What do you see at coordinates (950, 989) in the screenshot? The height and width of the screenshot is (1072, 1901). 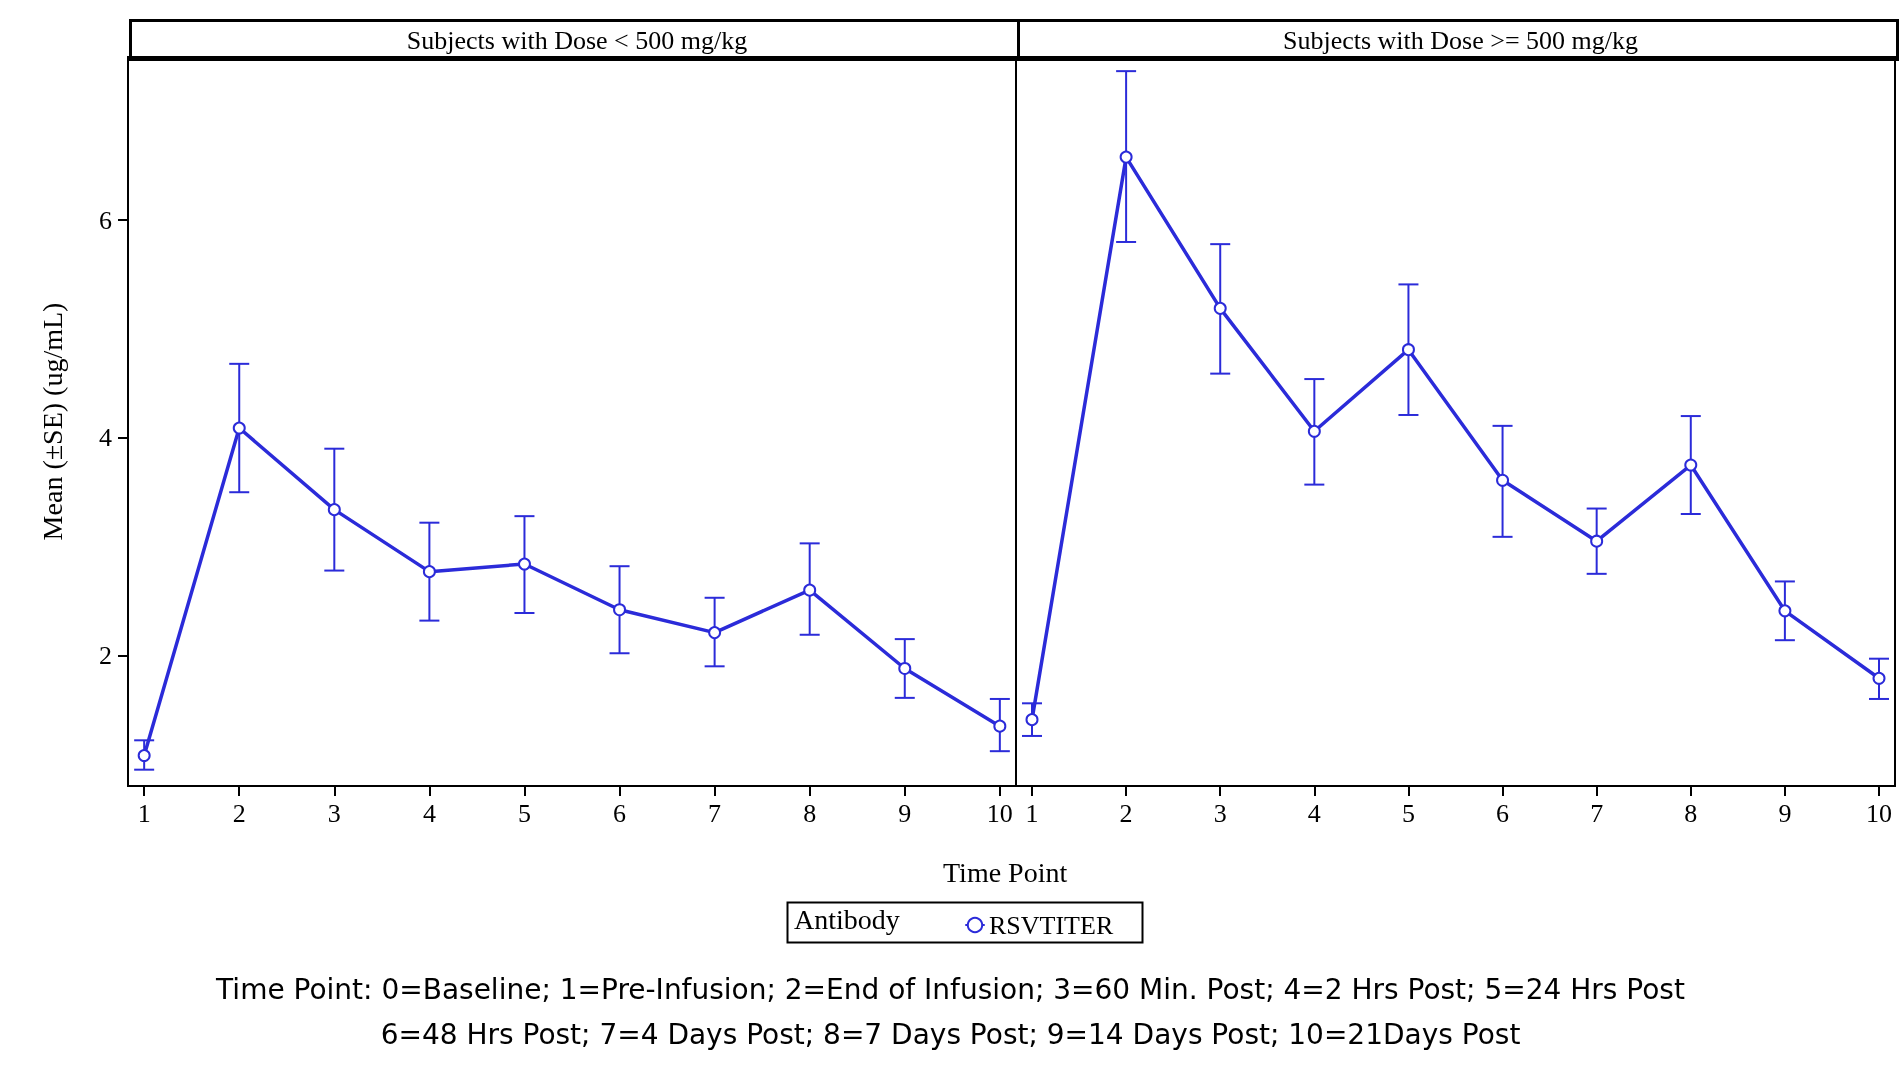 I see `text: Time Point: 0=Baseline; 1=Pre-Infusion; 2=End of Infusion; 3=60 Min. Post; 4=2 Hrs Post; 5=24 Hrs Post` at bounding box center [950, 989].